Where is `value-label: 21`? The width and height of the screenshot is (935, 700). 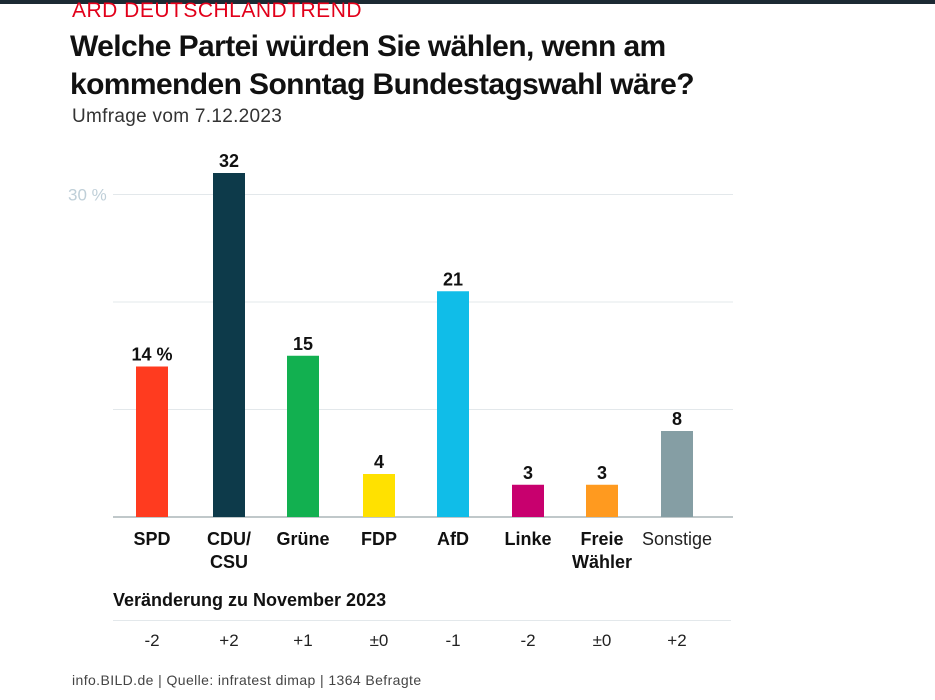
value-label: 21 is located at coordinates (453, 279).